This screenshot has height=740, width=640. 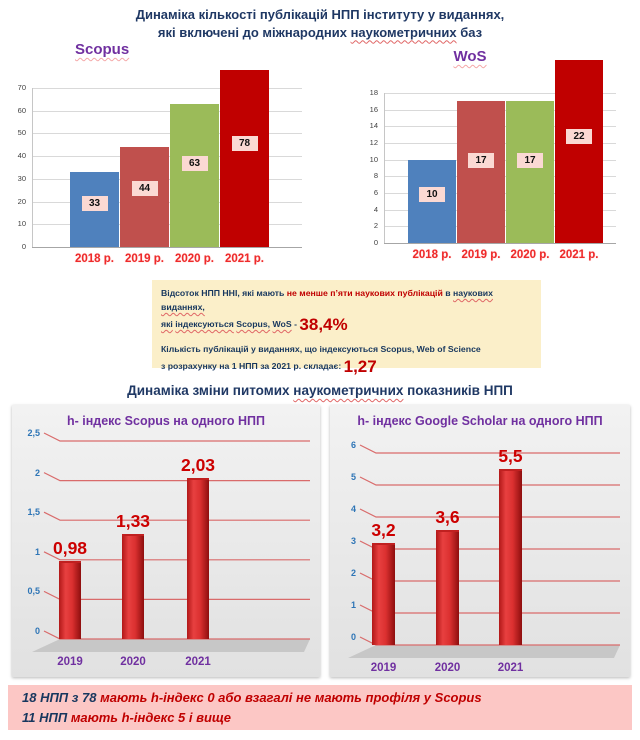 What do you see at coordinates (282, 324) in the screenshot?
I see `text-segment: WoS` at bounding box center [282, 324].